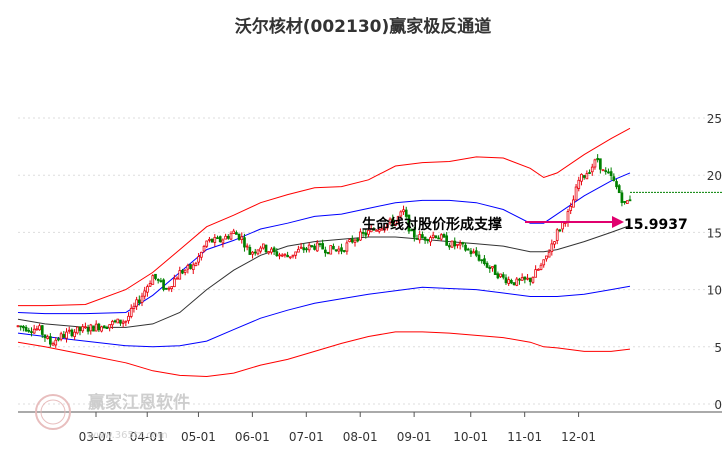 The width and height of the screenshot is (726, 450). Describe the element at coordinates (414, 437) in the screenshot. I see `x-tick-label-6: 09-01` at that location.